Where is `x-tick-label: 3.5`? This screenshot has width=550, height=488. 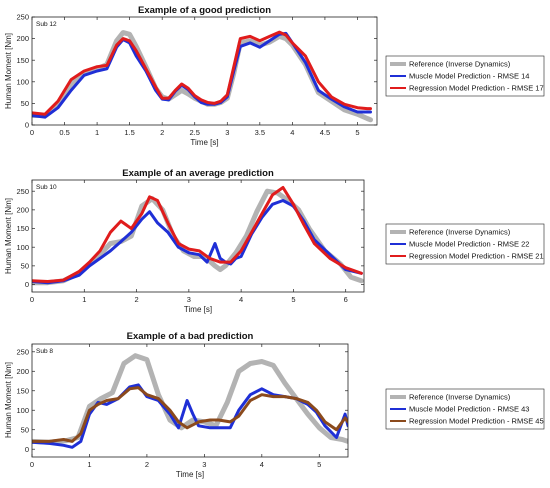 x-tick-label: 3.5 is located at coordinates (260, 132).